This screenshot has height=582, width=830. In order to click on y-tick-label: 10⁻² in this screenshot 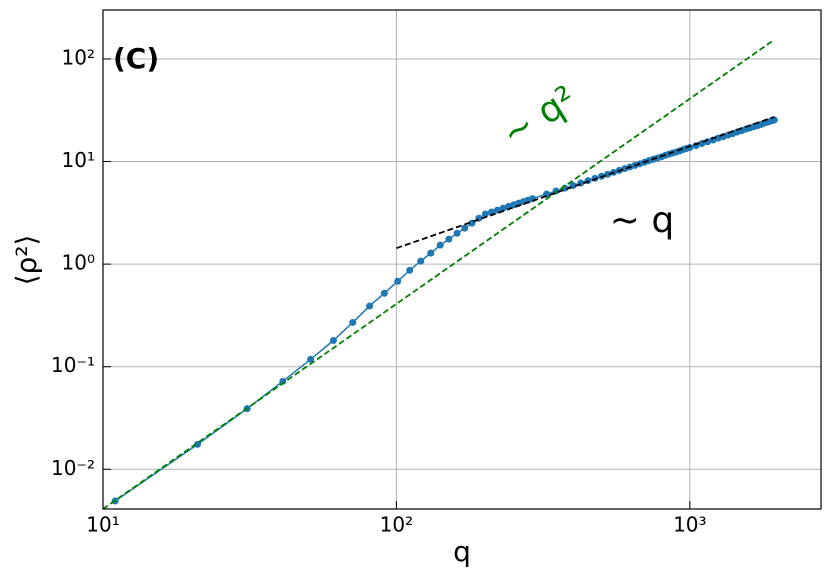, I will do `click(73, 468)`.